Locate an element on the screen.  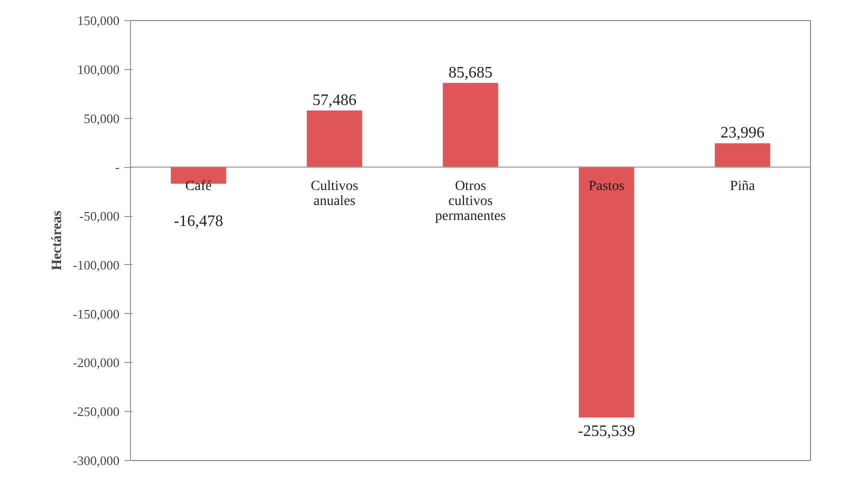
y-tick-label: 50,000 is located at coordinates (102, 118).